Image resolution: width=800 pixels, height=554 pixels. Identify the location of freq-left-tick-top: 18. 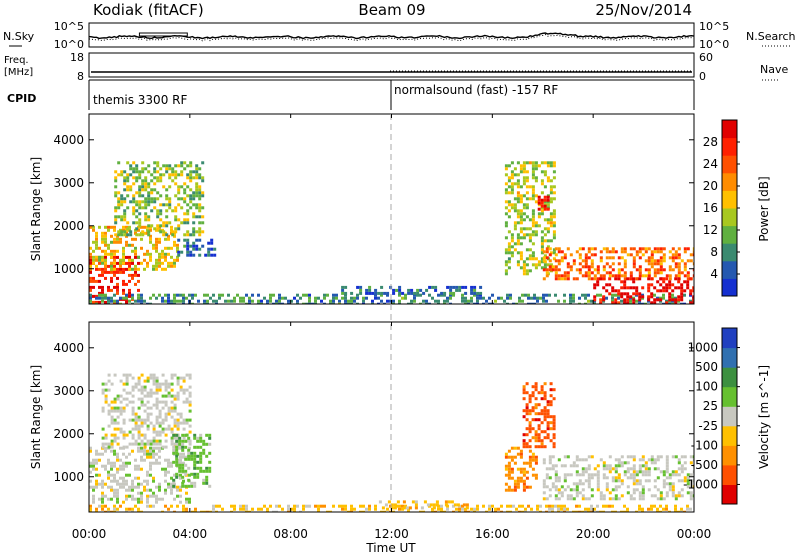
(77, 57).